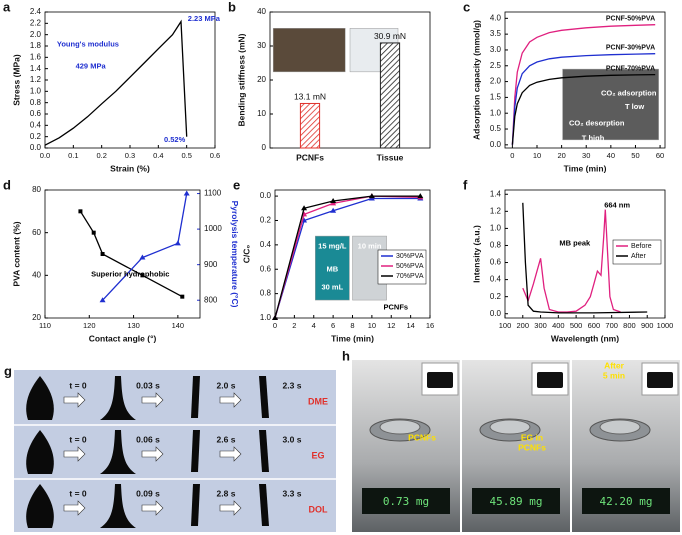 The image size is (682, 535). I want to click on legend-label: After, so click(638, 256).